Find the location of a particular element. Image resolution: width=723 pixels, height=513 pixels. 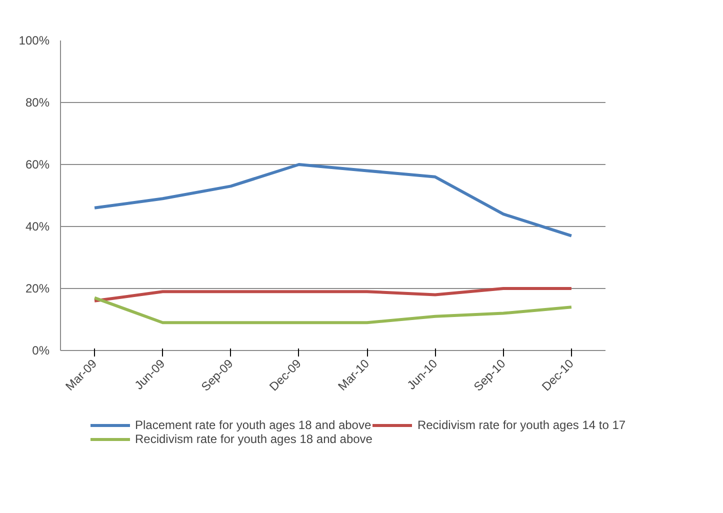

legend-label: Recidivism rate for youth ages 14 to 17 is located at coordinates (521, 425).